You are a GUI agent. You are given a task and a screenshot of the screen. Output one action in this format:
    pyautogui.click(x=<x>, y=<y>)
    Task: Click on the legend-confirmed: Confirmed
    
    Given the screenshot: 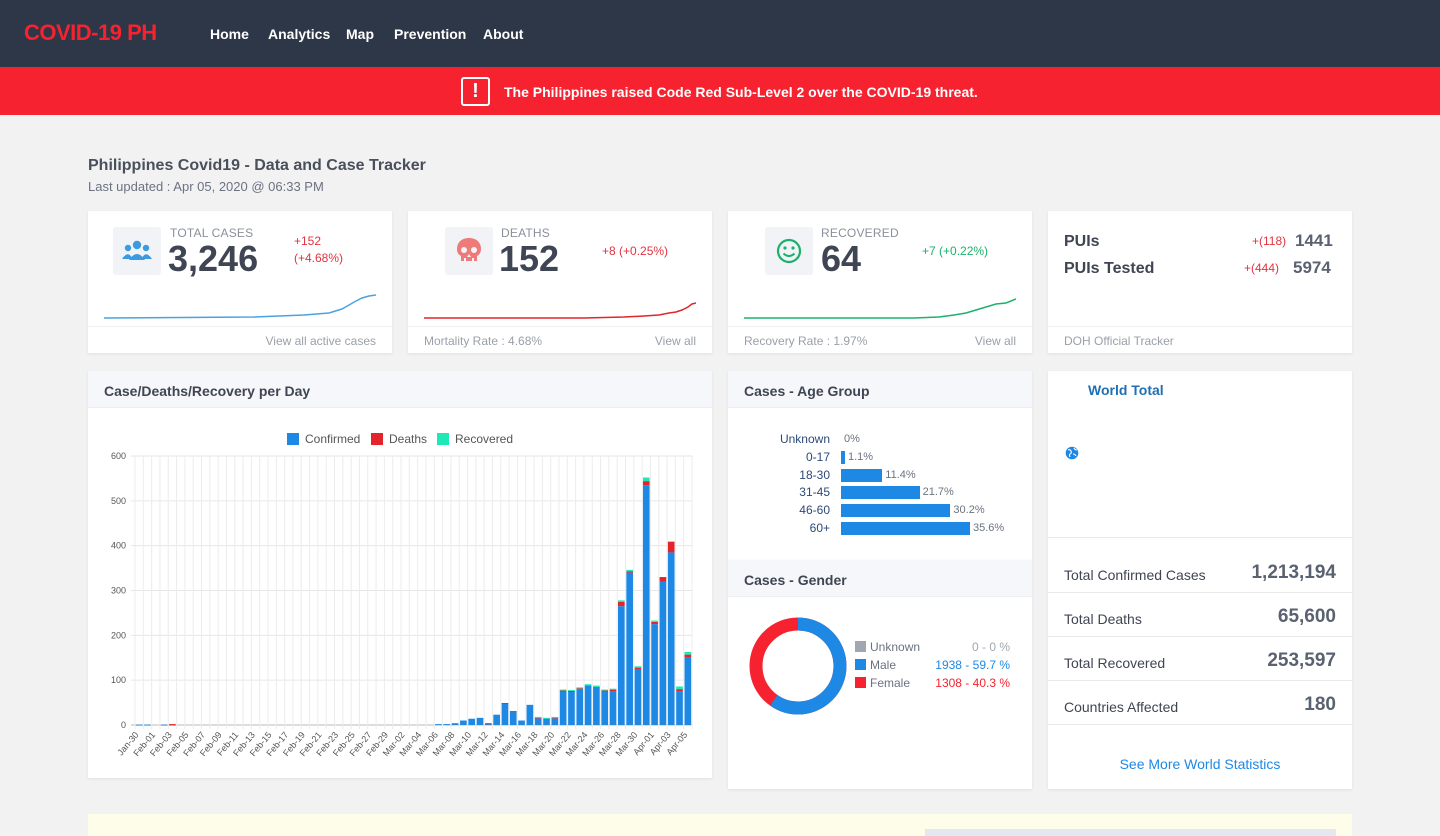 What is the action you would take?
    pyautogui.click(x=333, y=439)
    